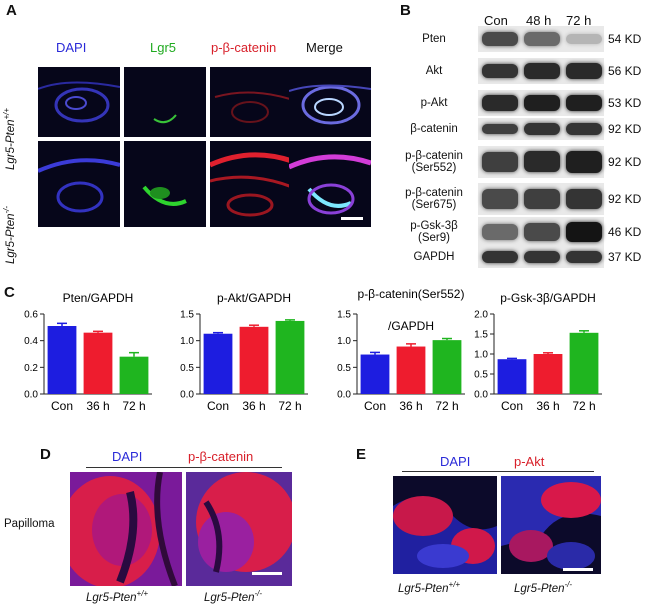 This screenshot has width=646, height=604. I want to click on dapi-ko-structure, so click(79, 185).